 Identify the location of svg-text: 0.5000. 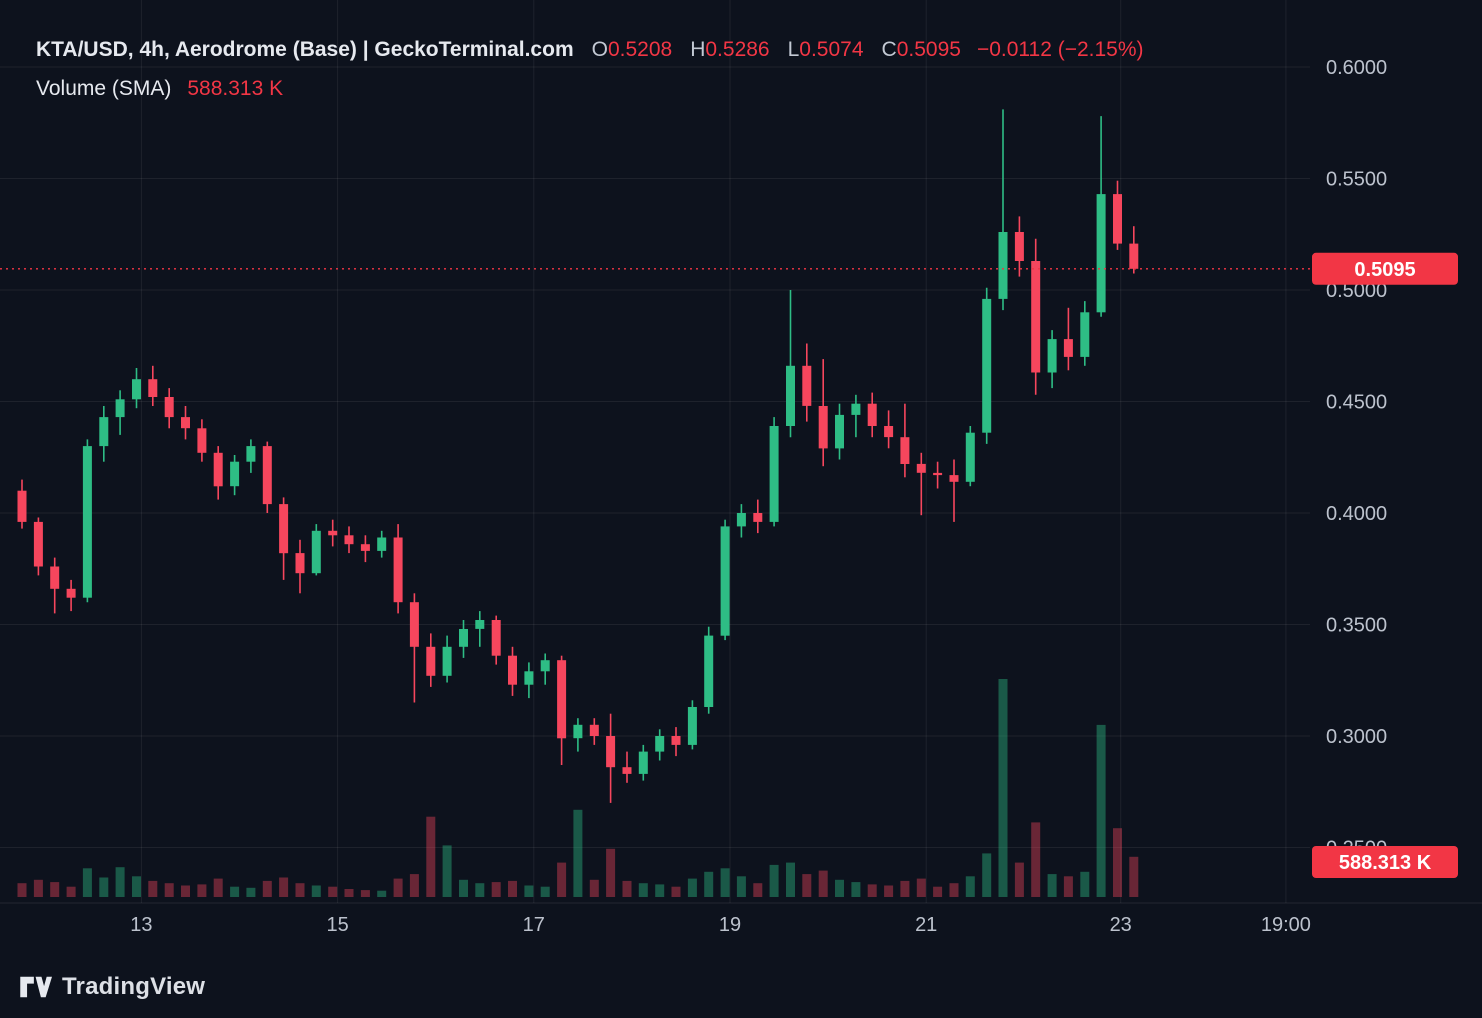
(1356, 291).